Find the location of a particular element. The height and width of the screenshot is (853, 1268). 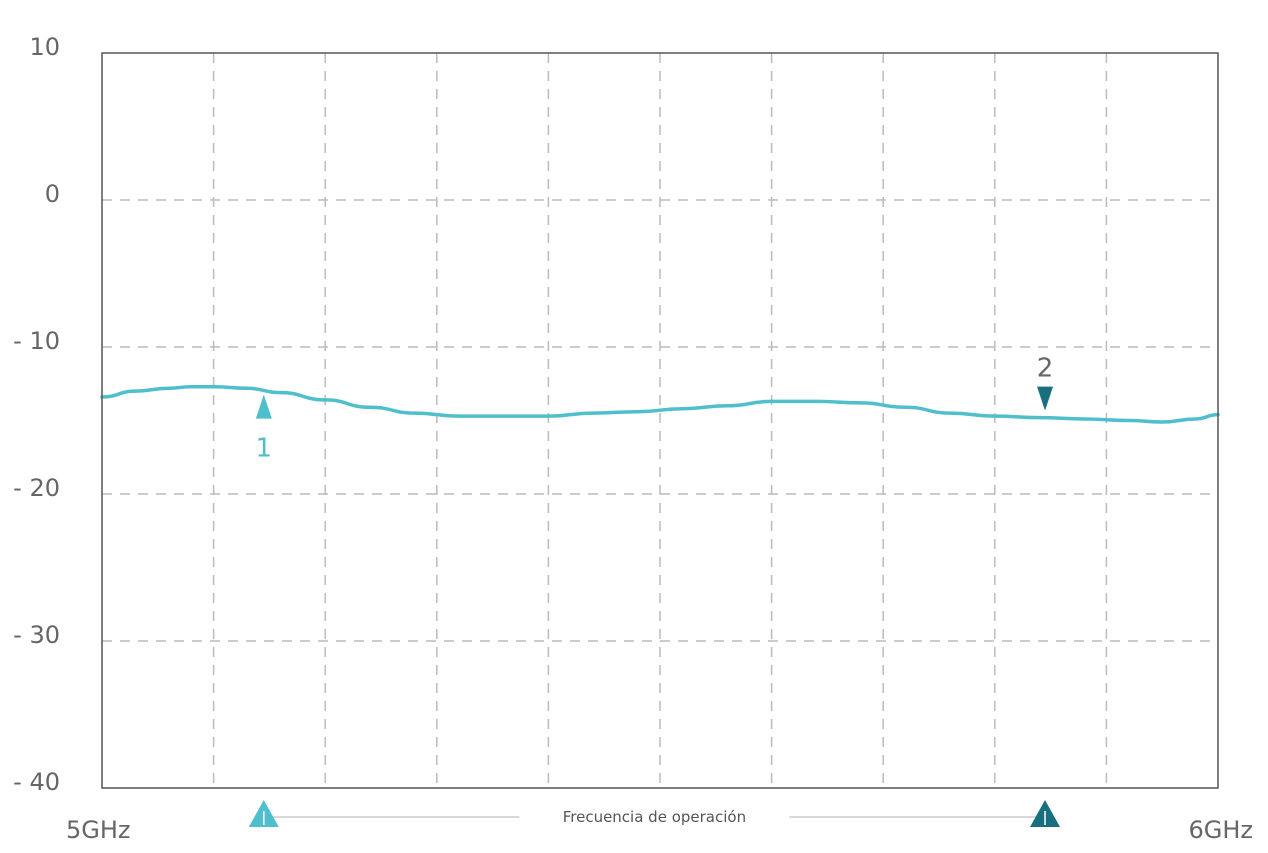

y-tick-label: - 30 is located at coordinates (36, 635).